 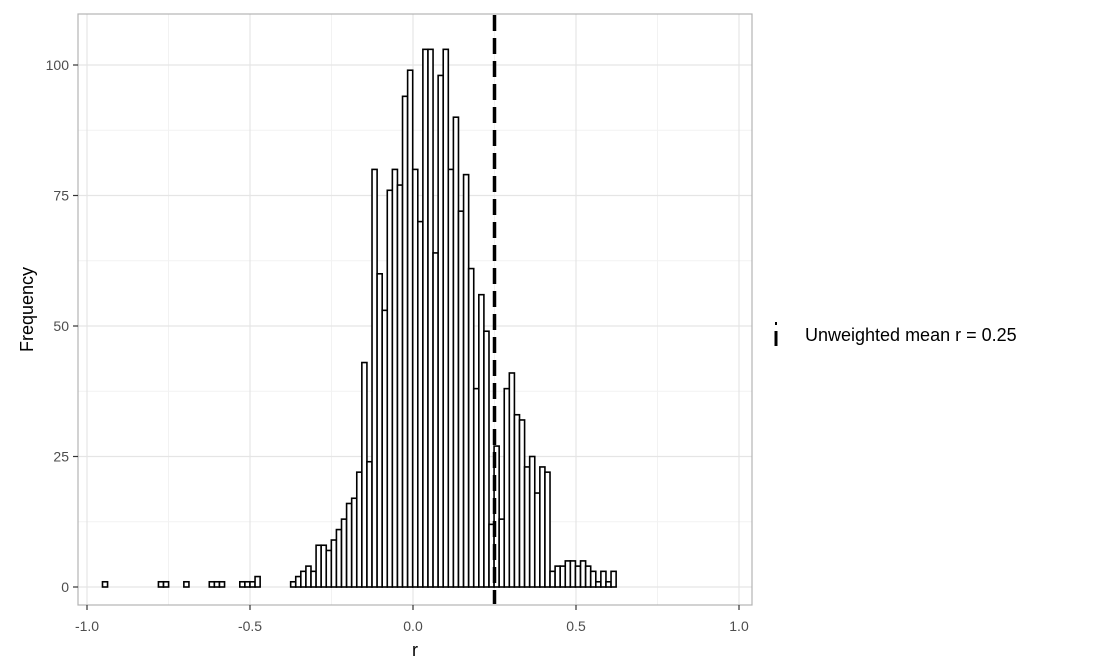 What do you see at coordinates (415, 650) in the screenshot?
I see `x-axis-title: r` at bounding box center [415, 650].